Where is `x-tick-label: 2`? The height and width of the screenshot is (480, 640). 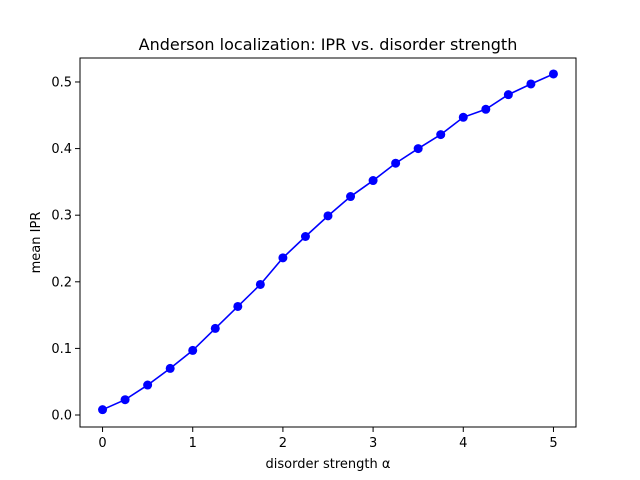 x-tick-label: 2 is located at coordinates (283, 443).